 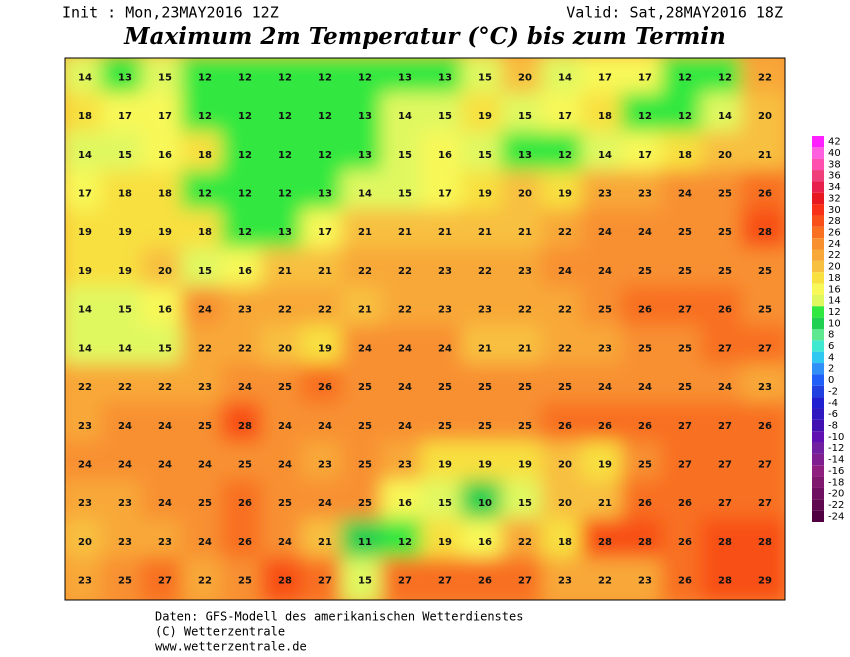 I want to click on temperature-label: 16, so click(x=485, y=542).